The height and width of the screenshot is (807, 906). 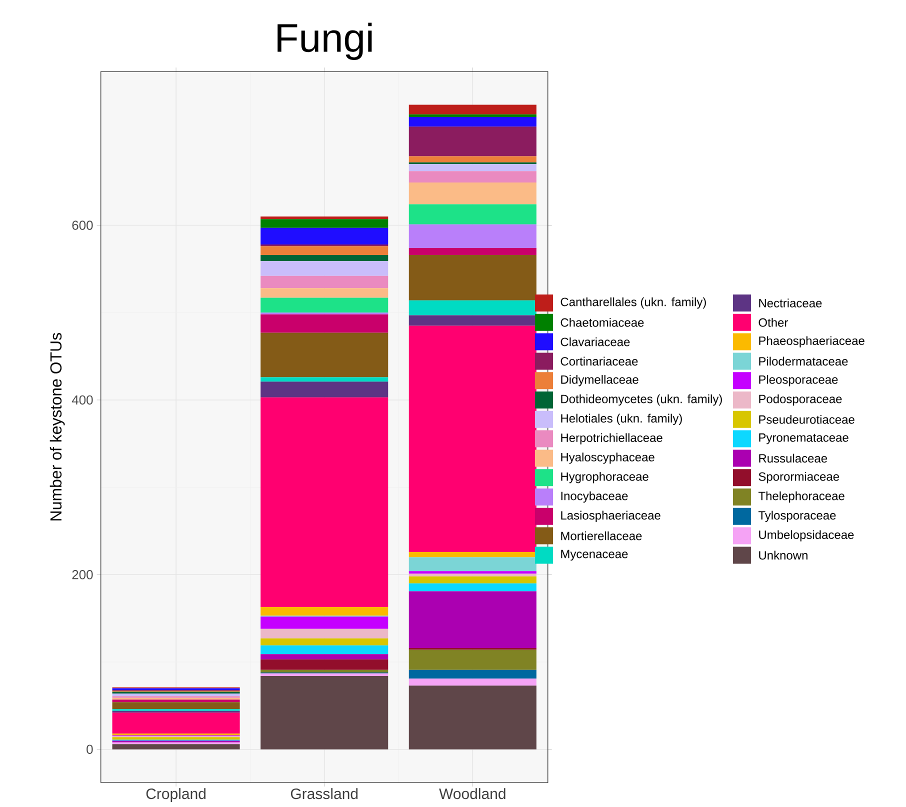 I want to click on legend-label: Lasiosphaeriaceae, so click(x=610, y=516).